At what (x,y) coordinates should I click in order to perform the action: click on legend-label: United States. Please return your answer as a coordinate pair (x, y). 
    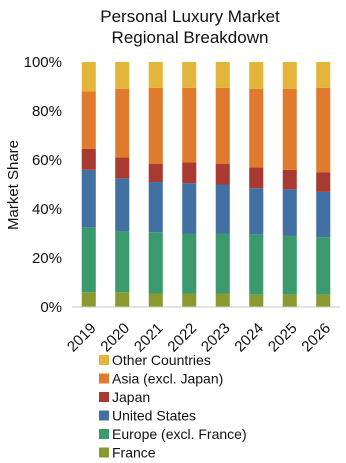
    Looking at the image, I should click on (154, 416).